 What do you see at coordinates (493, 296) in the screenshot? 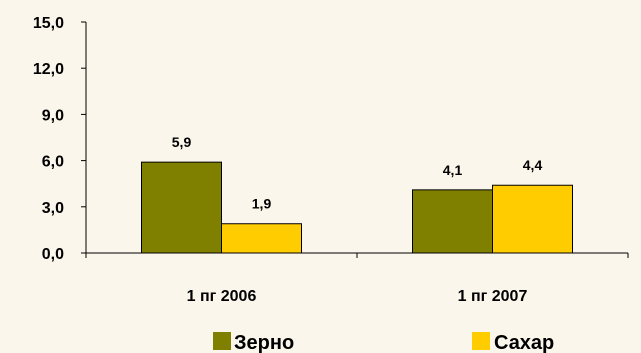
I see `x-category-label: 1 пг 2007` at bounding box center [493, 296].